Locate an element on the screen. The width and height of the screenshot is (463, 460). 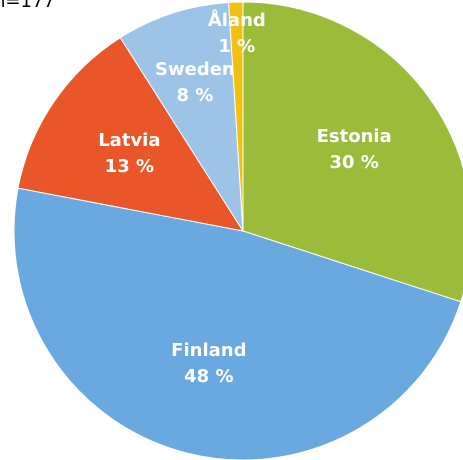
slice-label: Sweden is located at coordinates (195, 69).